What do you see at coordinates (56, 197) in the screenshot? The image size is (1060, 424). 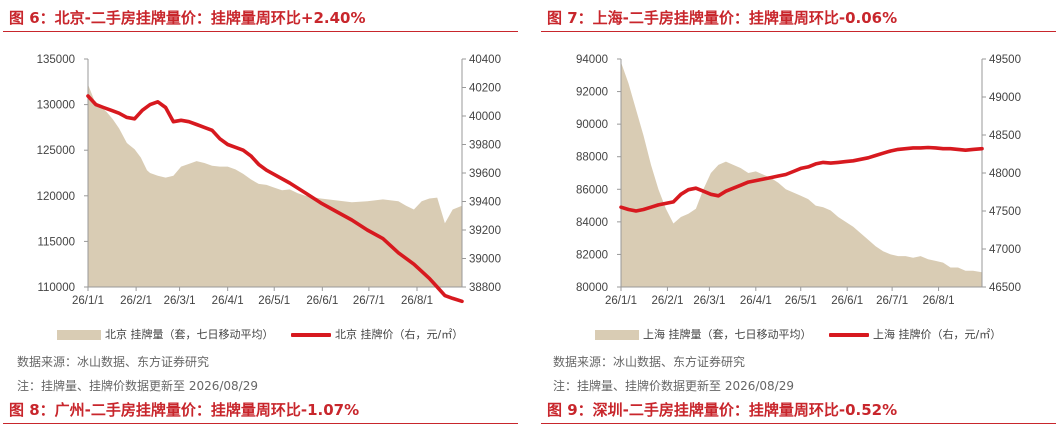 I see `left-tick-label: 120000` at bounding box center [56, 197].